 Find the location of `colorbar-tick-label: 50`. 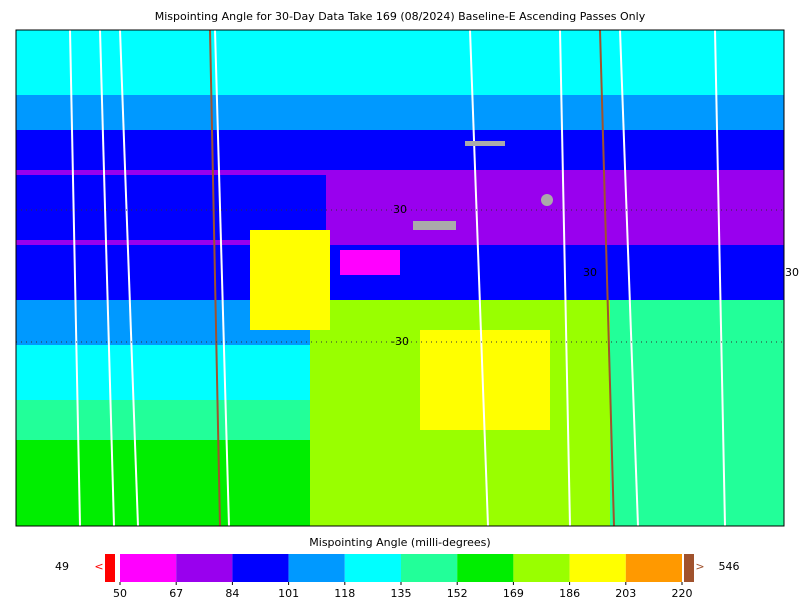

colorbar-tick-label: 50 is located at coordinates (120, 593).